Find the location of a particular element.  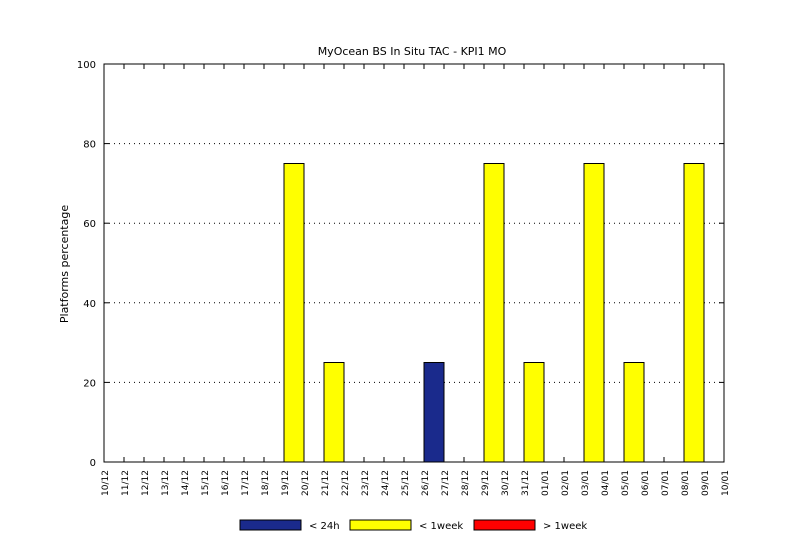

x-tick-label-05-01: 05/01 is located at coordinates (626, 483).